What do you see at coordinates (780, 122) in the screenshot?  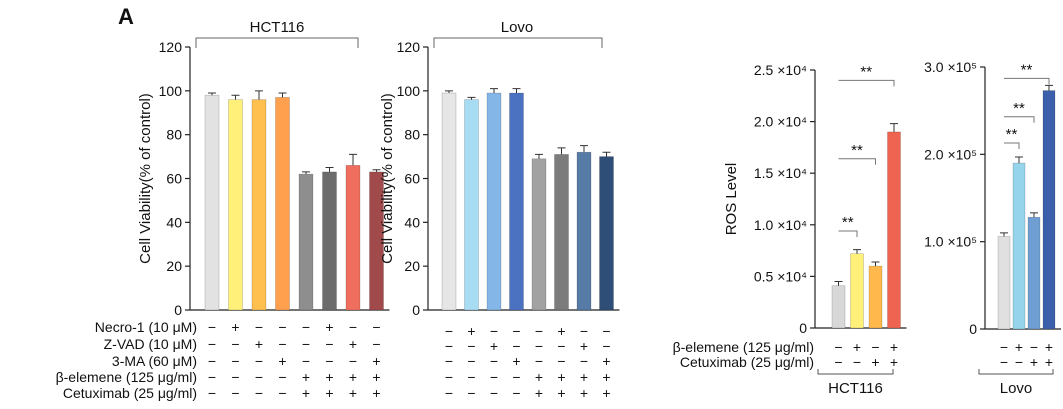 I see `y-tick-label: 2.0 ×10⁴` at bounding box center [780, 122].